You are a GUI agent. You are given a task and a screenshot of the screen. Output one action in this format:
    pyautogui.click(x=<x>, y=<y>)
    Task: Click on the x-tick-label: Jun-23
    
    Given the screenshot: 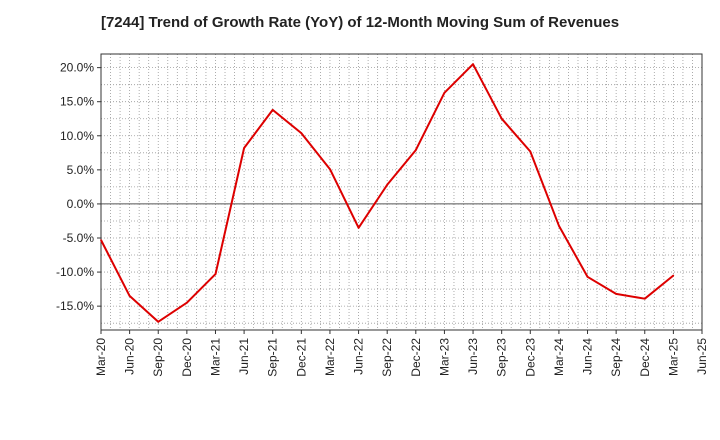 What is the action you would take?
    pyautogui.click(x=473, y=356)
    